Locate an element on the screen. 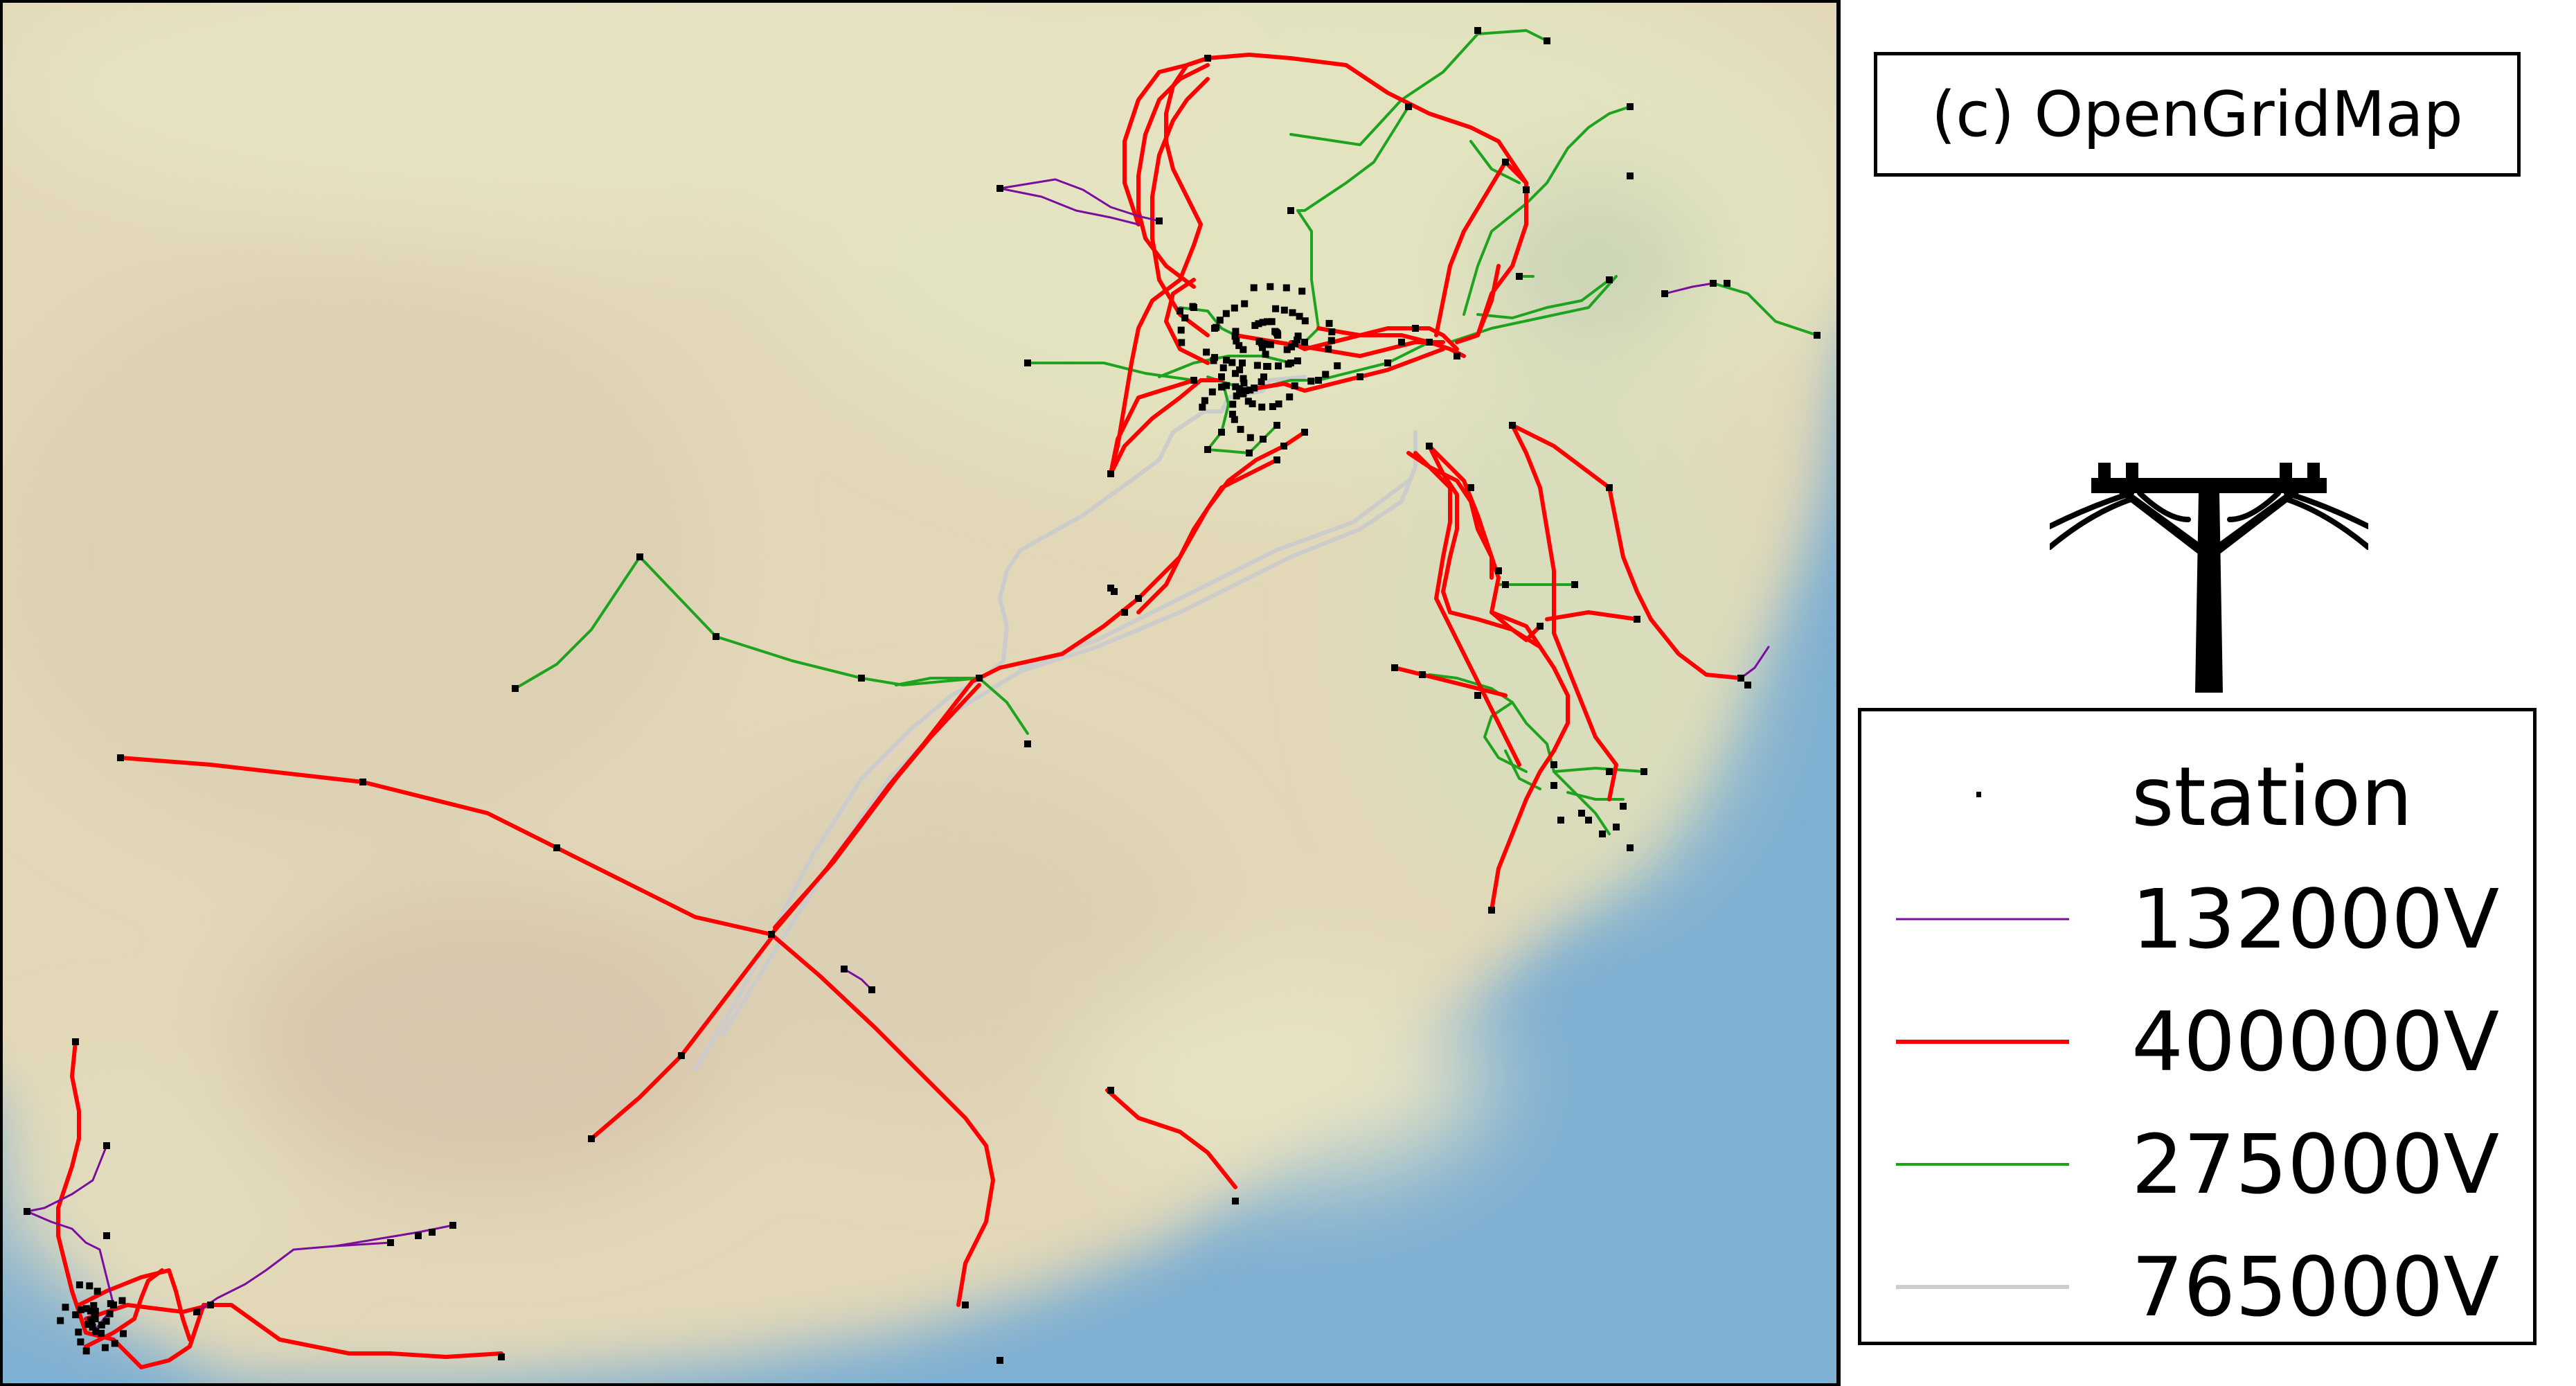 This screenshot has width=2576, height=1386. legend-item-132000v: 132000V is located at coordinates (2197, 919).